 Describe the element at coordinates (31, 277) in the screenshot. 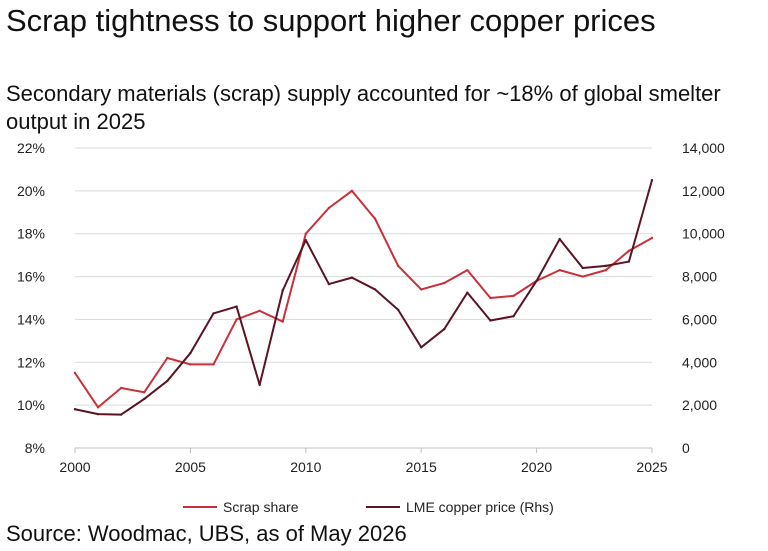

I see `y-left-tick-label: 16%` at that location.